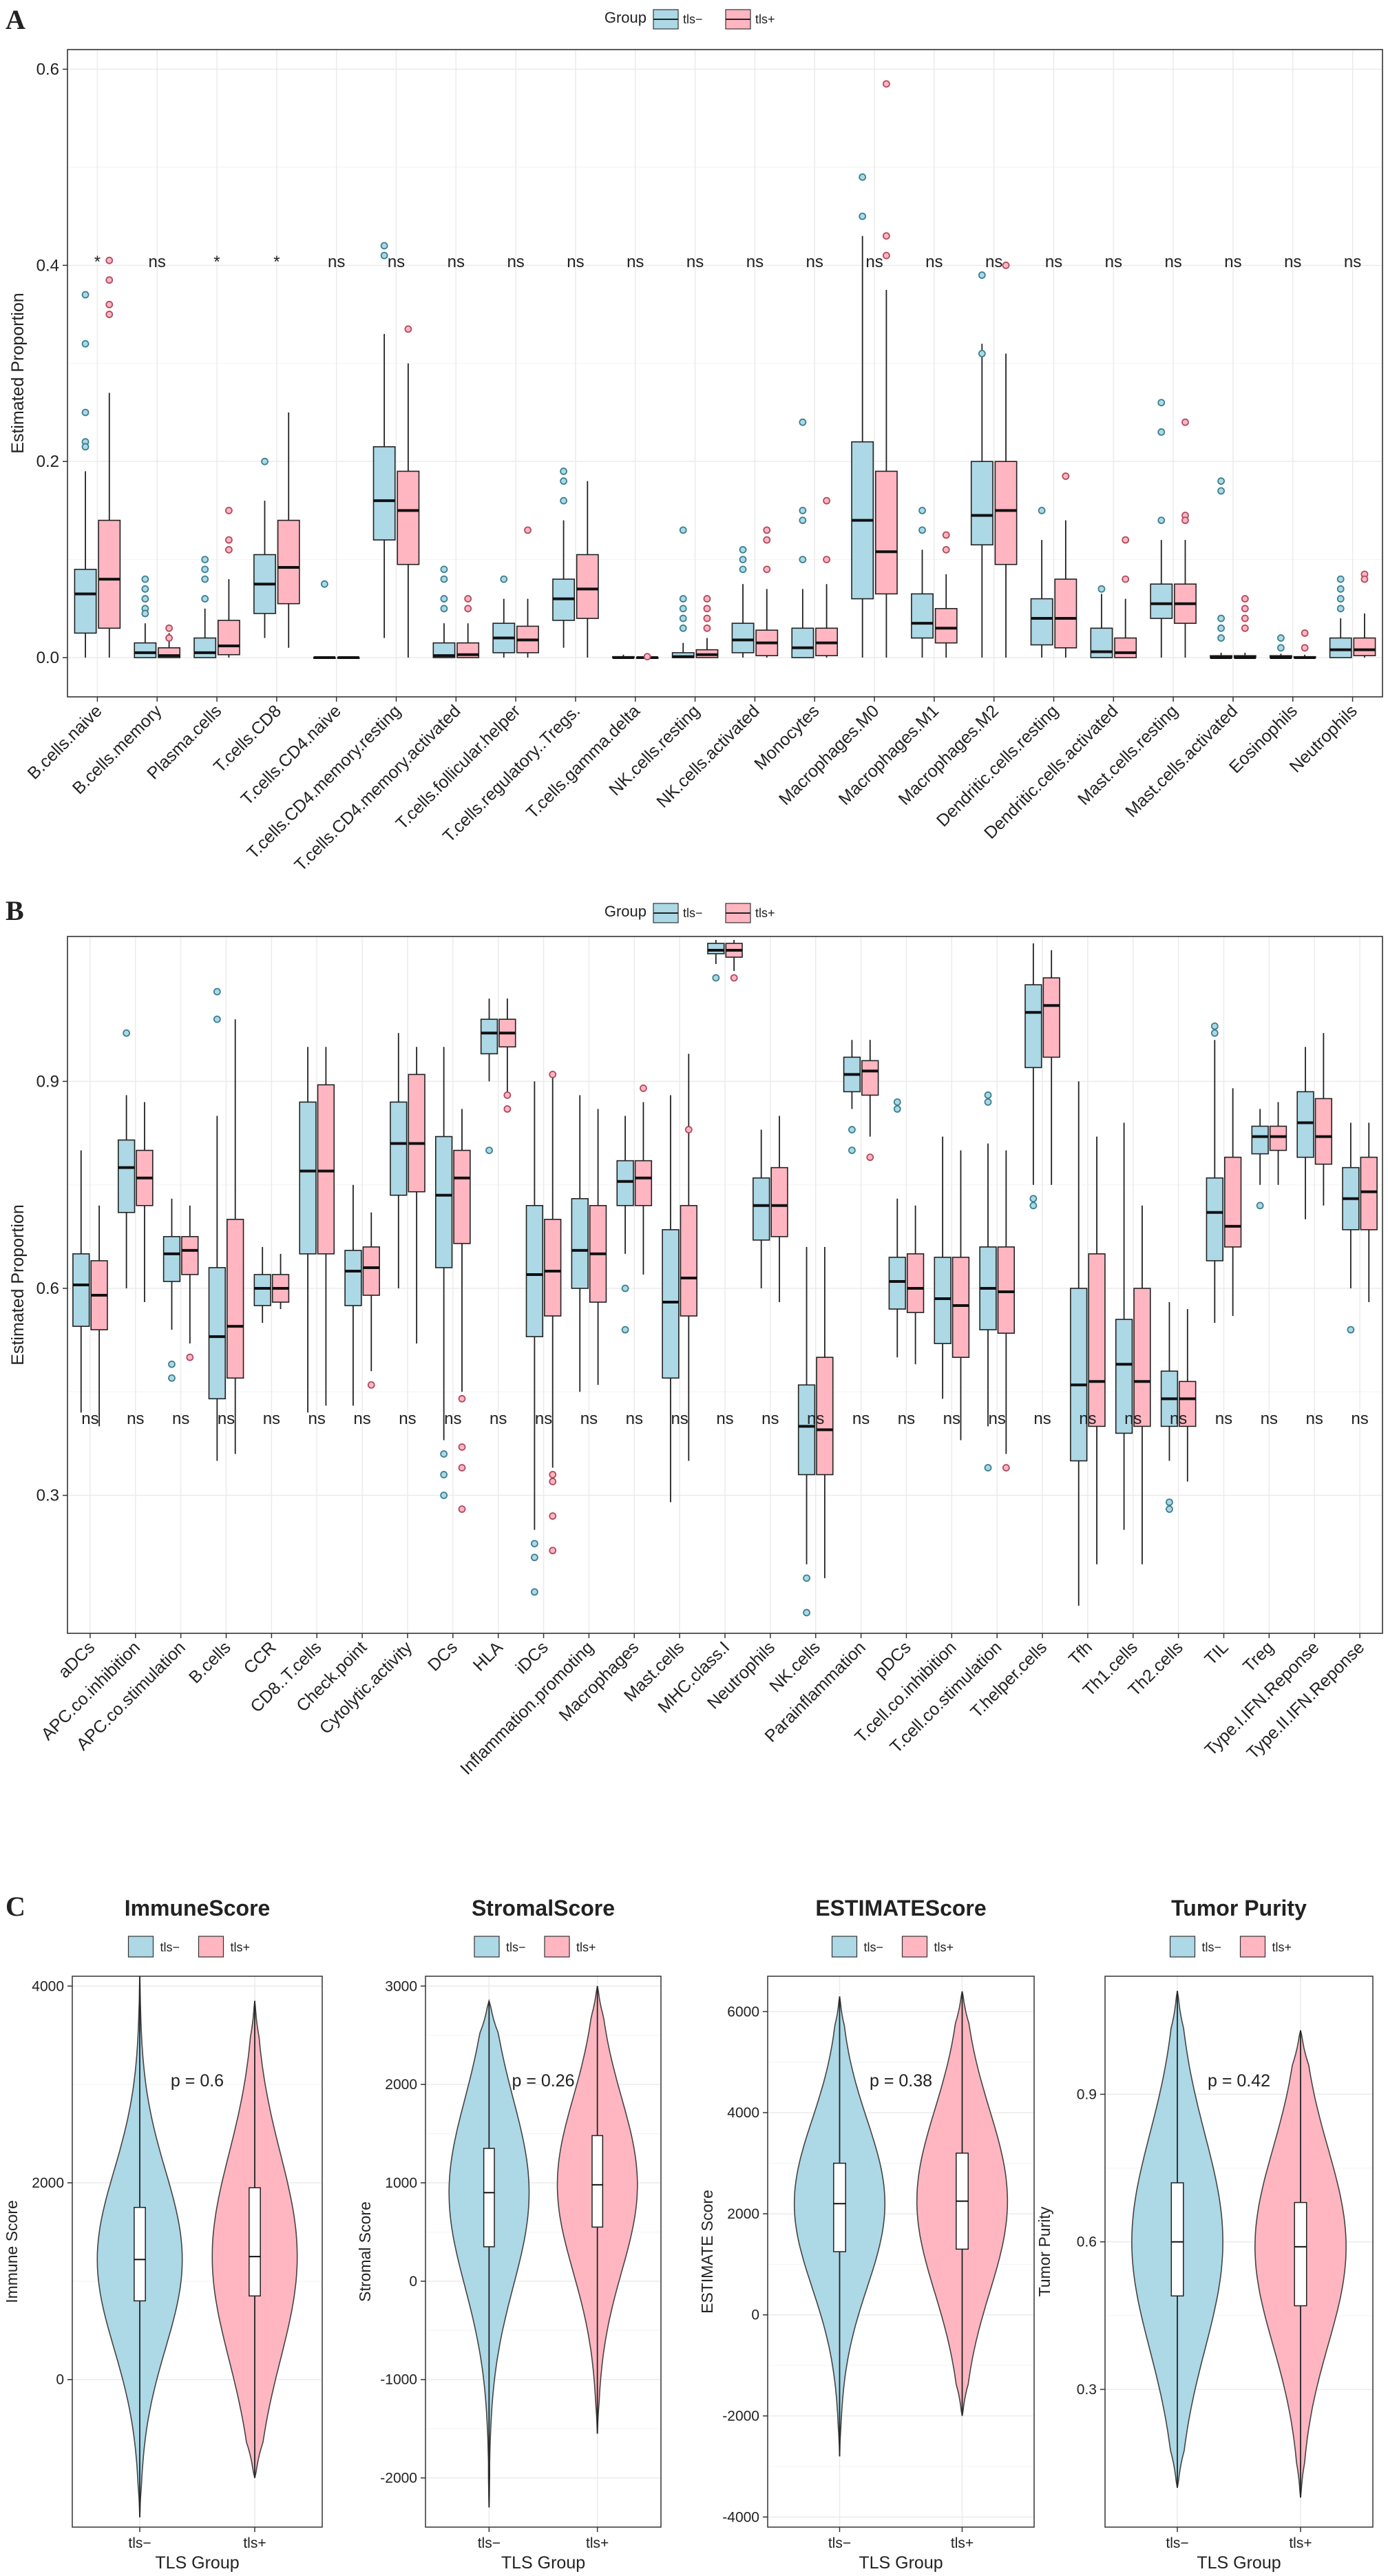 The width and height of the screenshot is (1388, 2576). Describe the element at coordinates (48, 1986) in the screenshot. I see `violin-0-ytick-label: 4000` at that location.